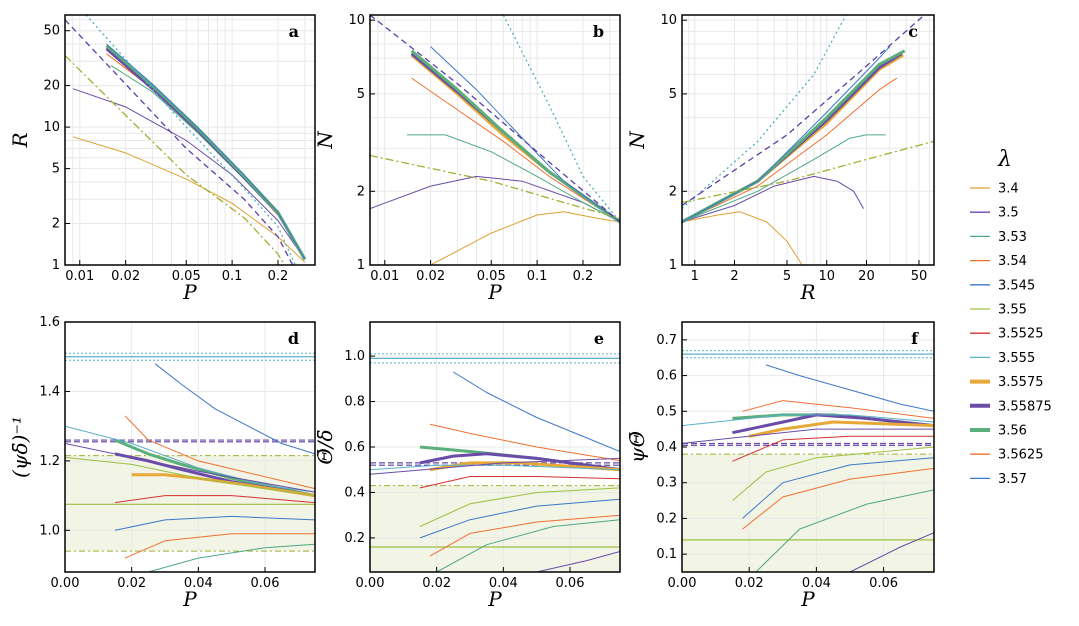 This screenshot has height=626, width=1079. I want to click on legend-label: 3.57, so click(1012, 479).